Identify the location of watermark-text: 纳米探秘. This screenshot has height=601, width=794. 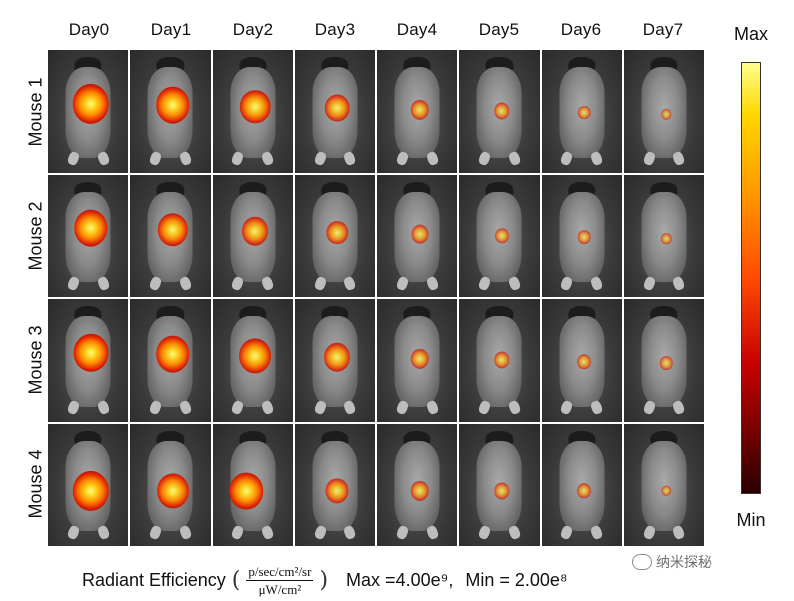
(684, 562).